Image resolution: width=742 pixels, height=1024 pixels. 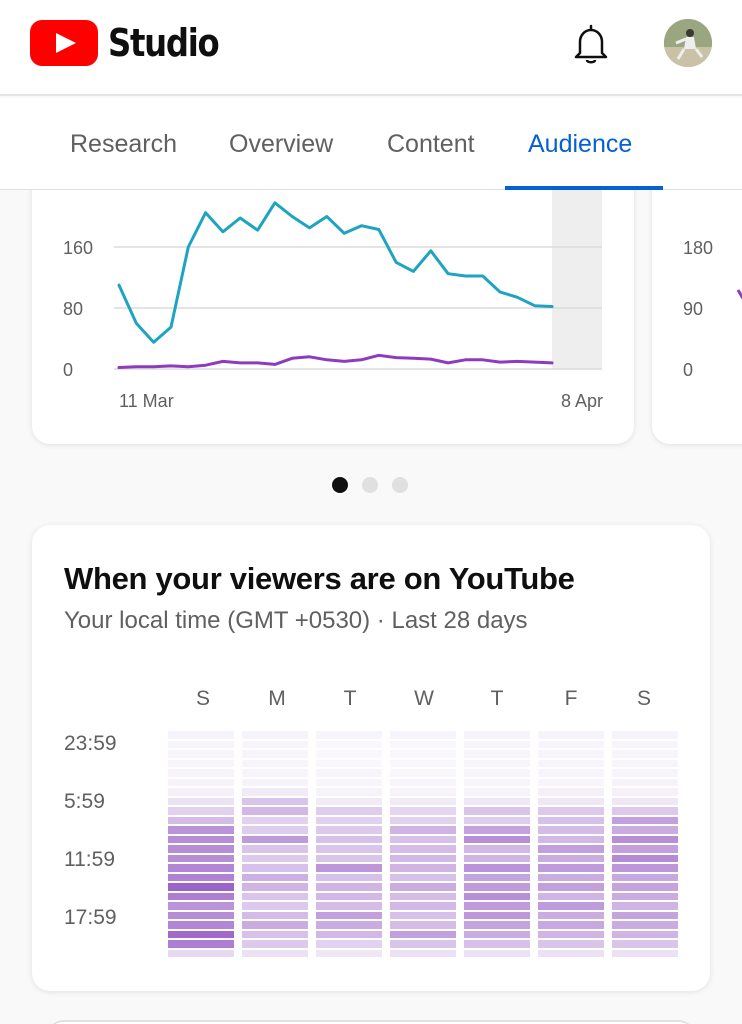 What do you see at coordinates (90, 917) in the screenshot?
I see `time-label: 17:59` at bounding box center [90, 917].